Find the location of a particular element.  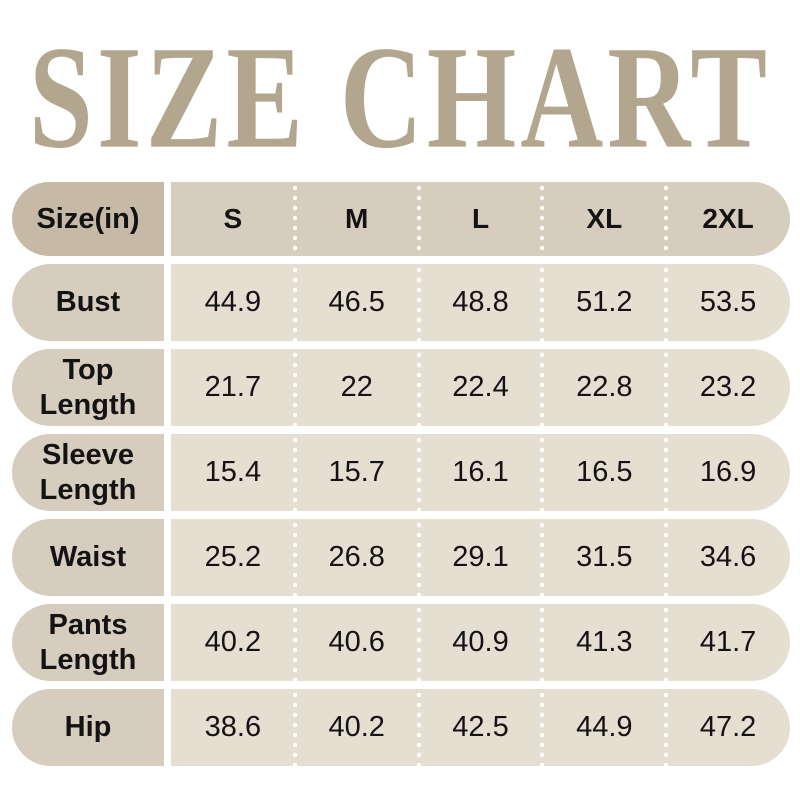

table-row-hip: Hip 38.6 40.2 42.5 44.9 47.2 is located at coordinates (401, 727).